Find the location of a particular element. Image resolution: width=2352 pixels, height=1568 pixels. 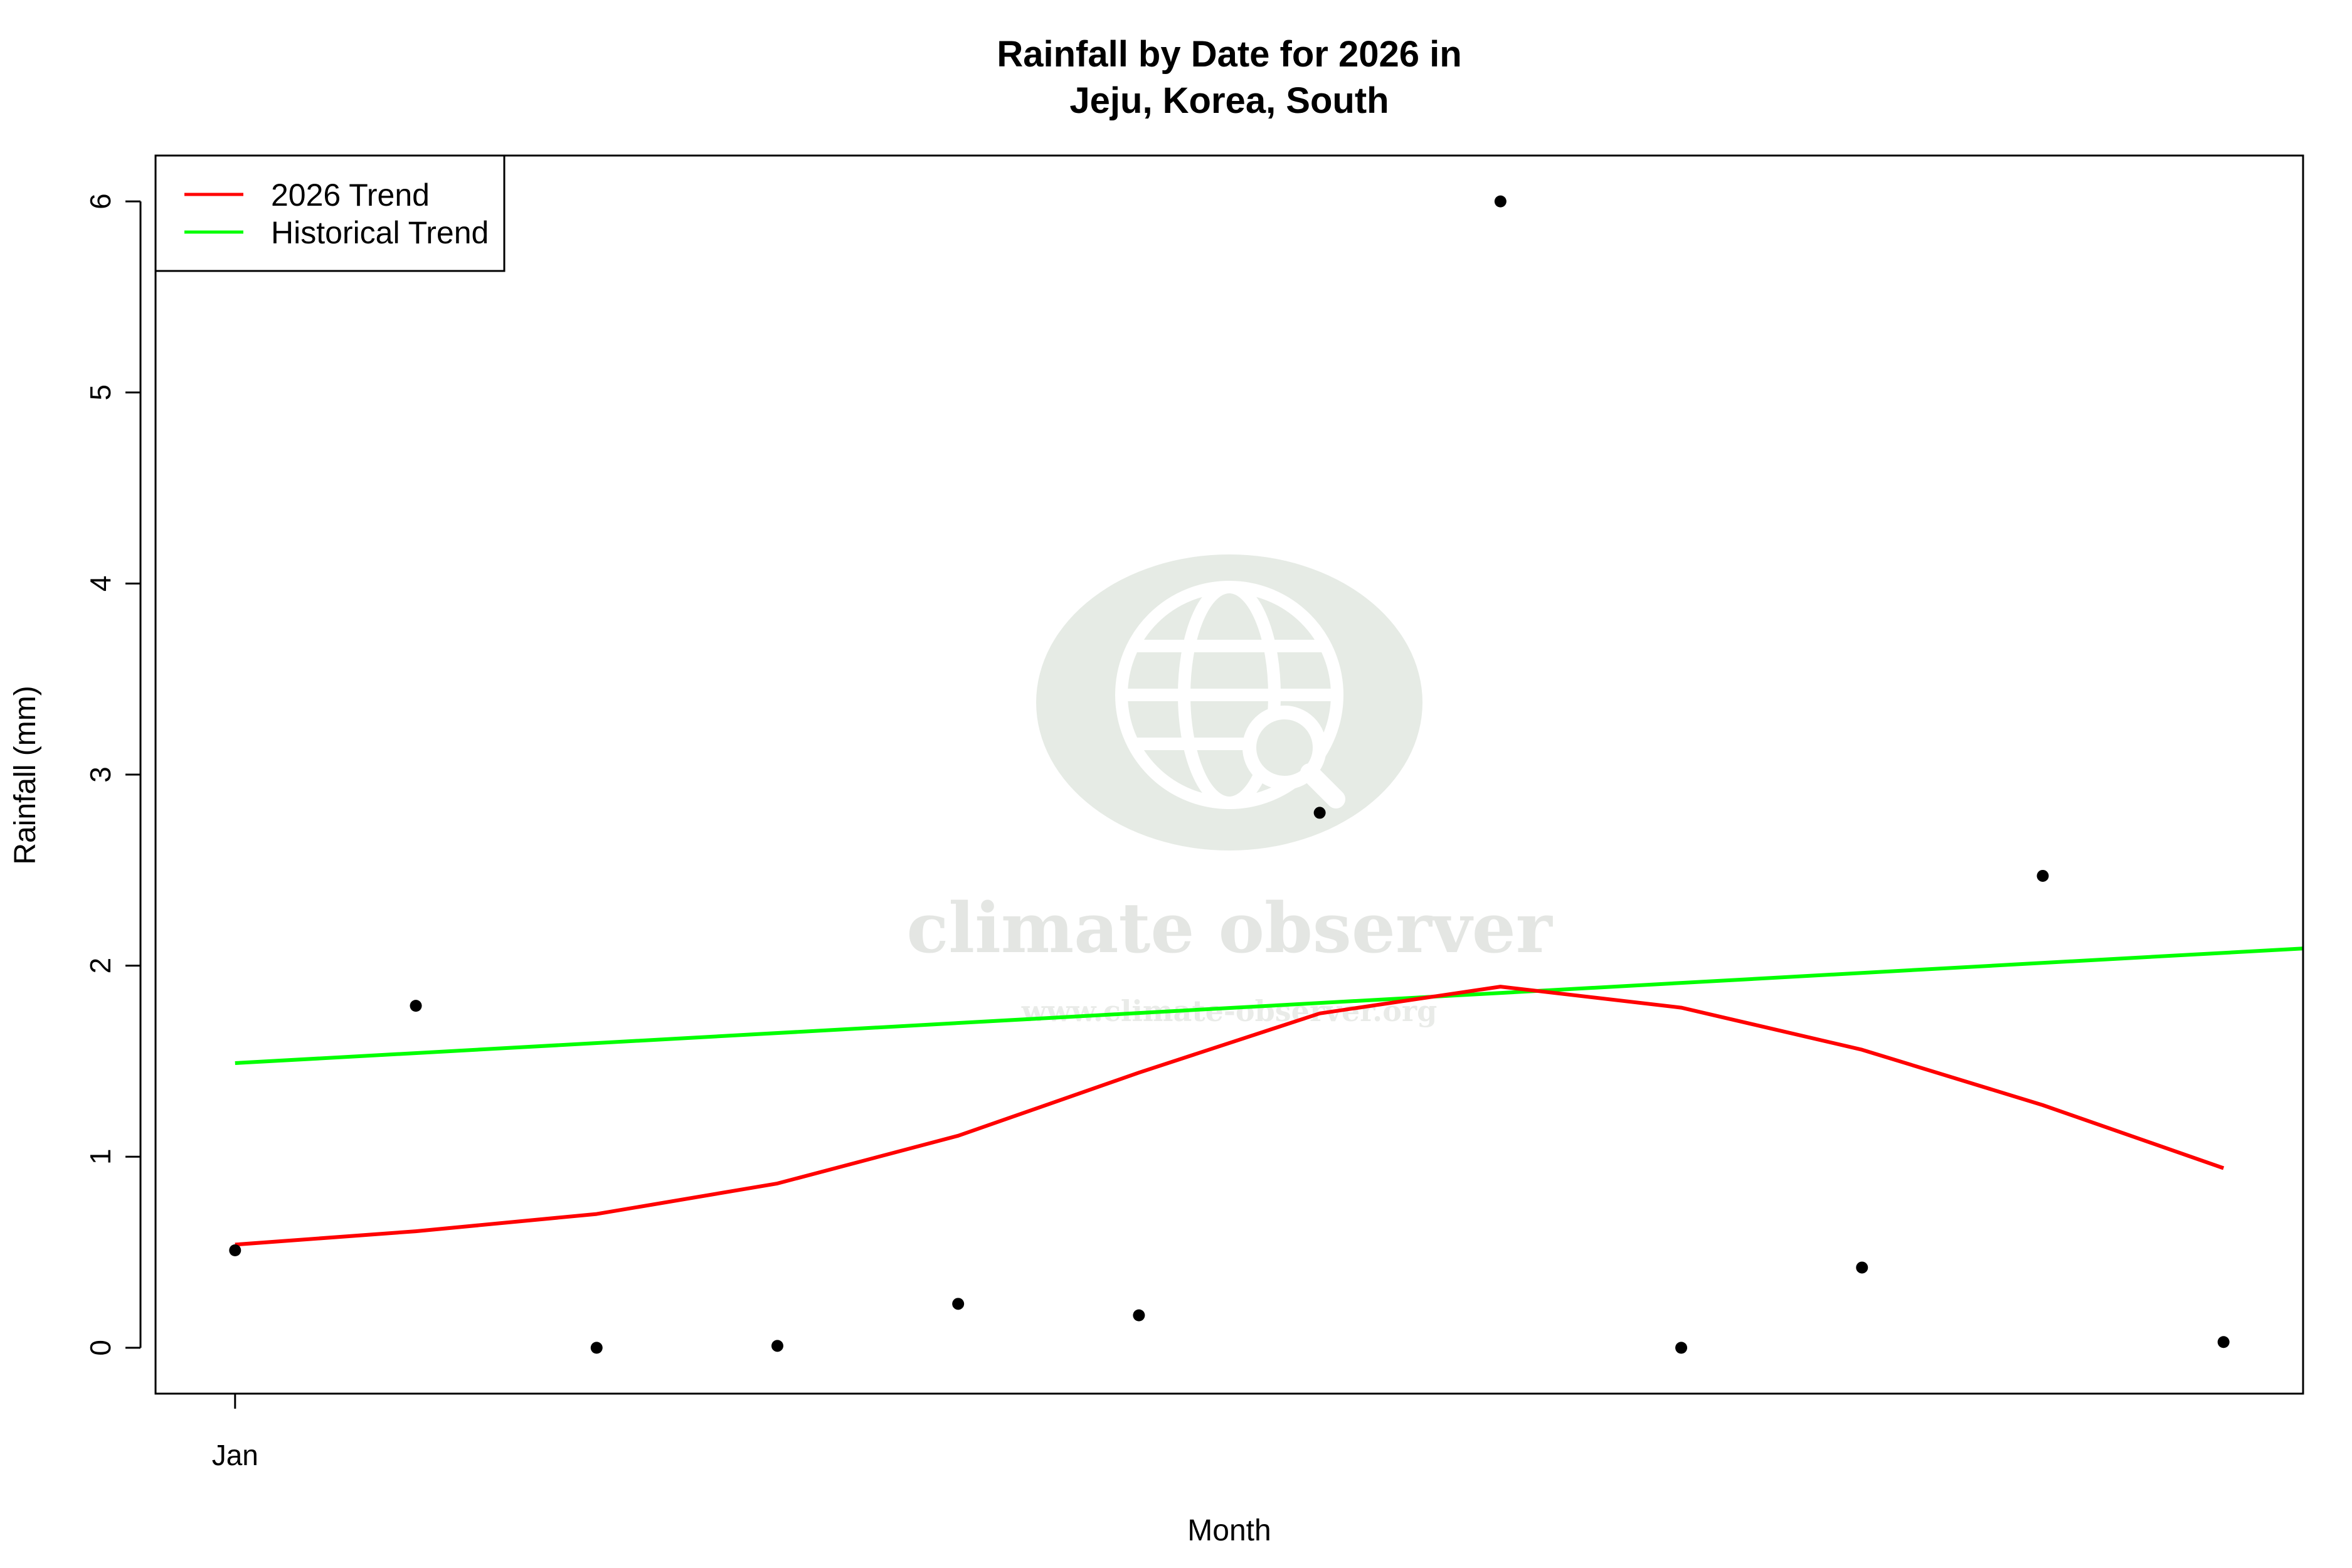

legend-label-historical-trend: Historical Trend is located at coordinates (380, 232).